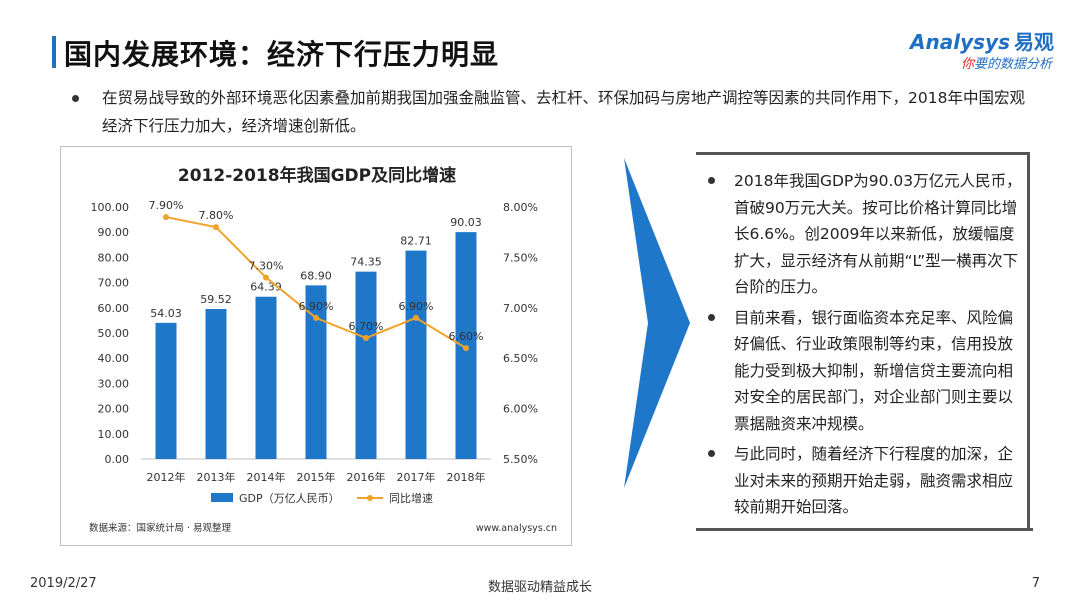  I want to click on y-right-tick-label: 8.00%, so click(520, 207).